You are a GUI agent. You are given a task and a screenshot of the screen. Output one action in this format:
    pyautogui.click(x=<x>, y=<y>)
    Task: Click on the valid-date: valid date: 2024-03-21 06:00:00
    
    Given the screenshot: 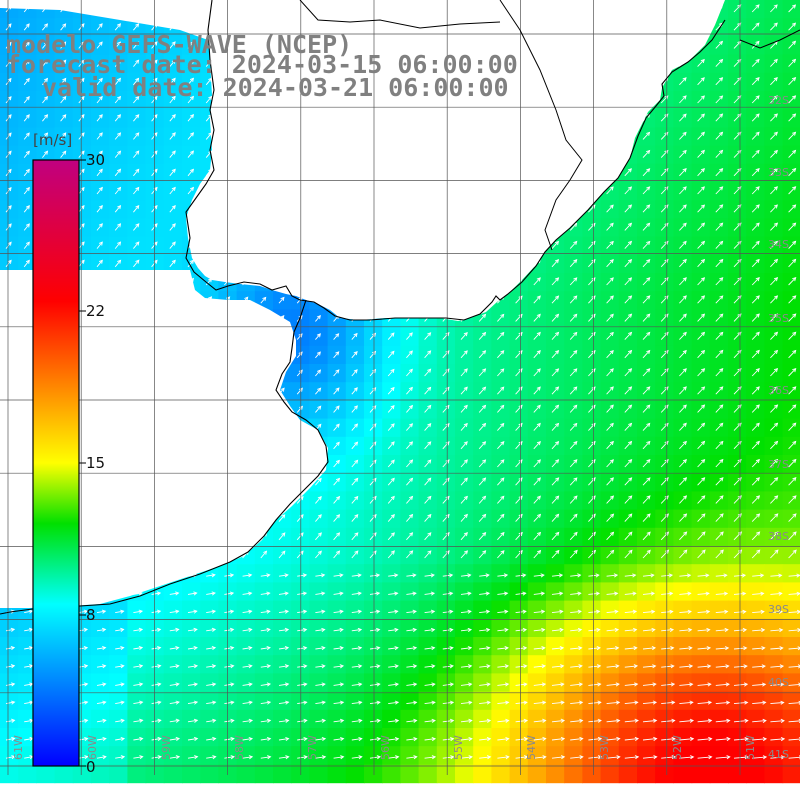 What is the action you would take?
    pyautogui.click(x=275, y=87)
    